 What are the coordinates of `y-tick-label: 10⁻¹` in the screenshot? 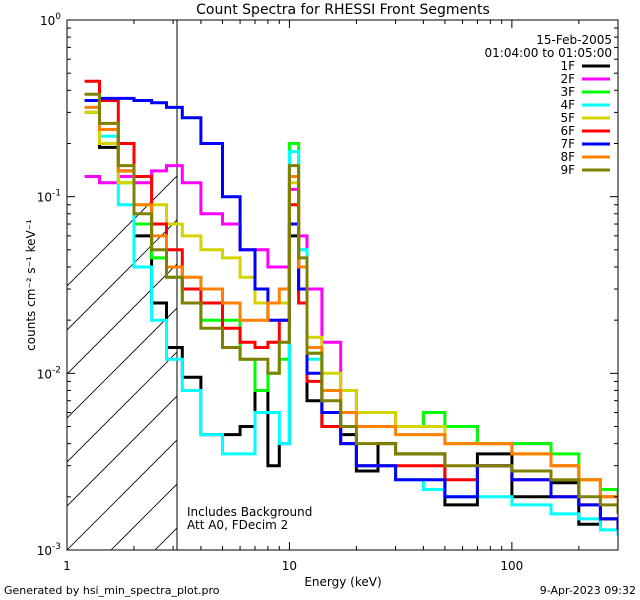 It's located at (49, 197).